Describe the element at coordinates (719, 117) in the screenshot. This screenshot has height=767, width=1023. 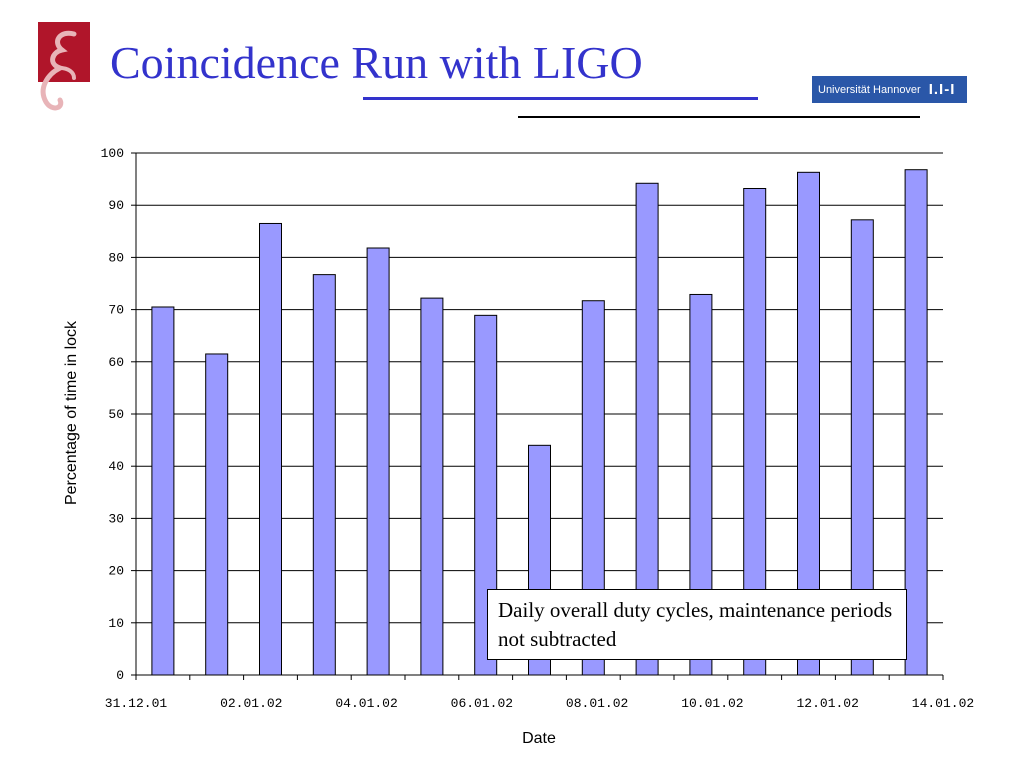
I see `title-rule` at that location.